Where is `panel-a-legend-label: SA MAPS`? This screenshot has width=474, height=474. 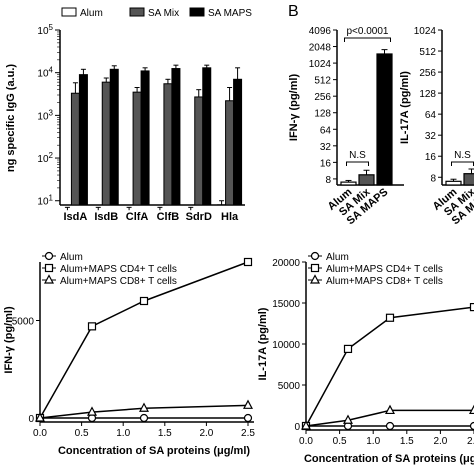 panel-a-legend-label: SA MAPS is located at coordinates (230, 13).